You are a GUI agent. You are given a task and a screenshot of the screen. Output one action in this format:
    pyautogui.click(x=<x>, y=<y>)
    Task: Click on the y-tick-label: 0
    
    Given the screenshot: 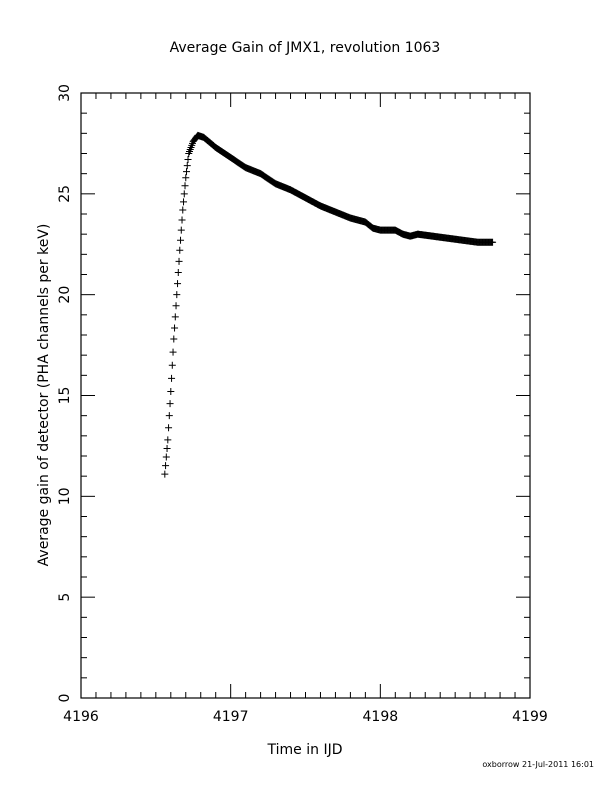 What is the action you would take?
    pyautogui.click(x=65, y=698)
    